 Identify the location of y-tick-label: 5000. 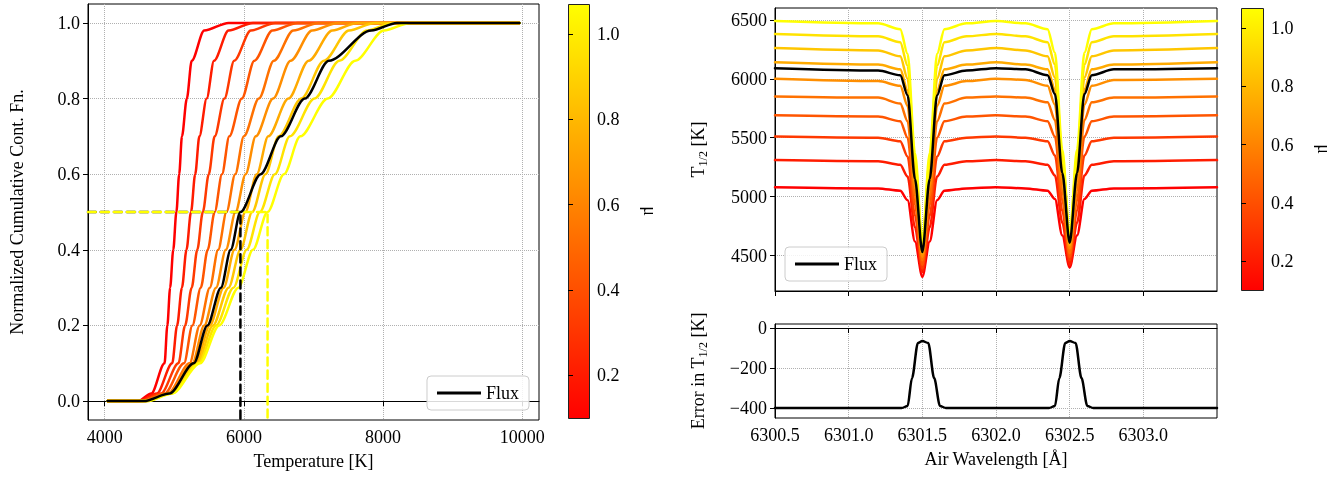
(749, 196).